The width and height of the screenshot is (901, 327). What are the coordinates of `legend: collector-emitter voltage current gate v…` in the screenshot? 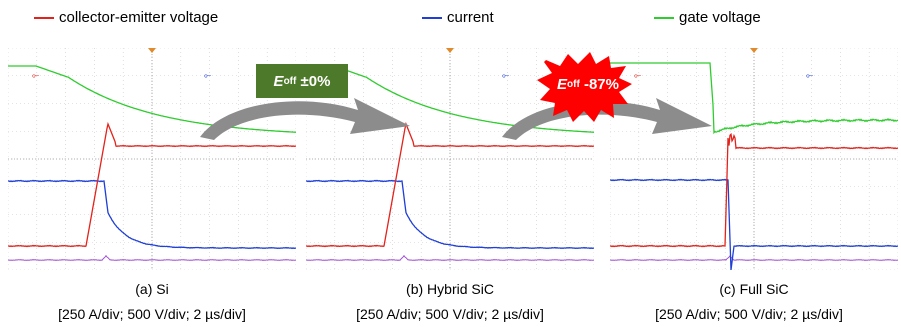 It's located at (450, 19).